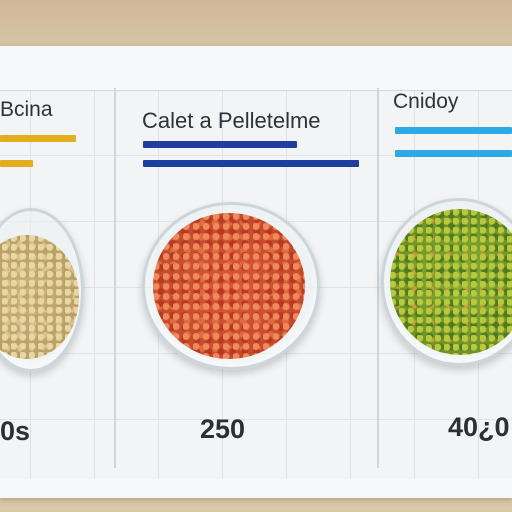 The width and height of the screenshot is (512, 512). I want to click on column-value: 0s, so click(15, 431).